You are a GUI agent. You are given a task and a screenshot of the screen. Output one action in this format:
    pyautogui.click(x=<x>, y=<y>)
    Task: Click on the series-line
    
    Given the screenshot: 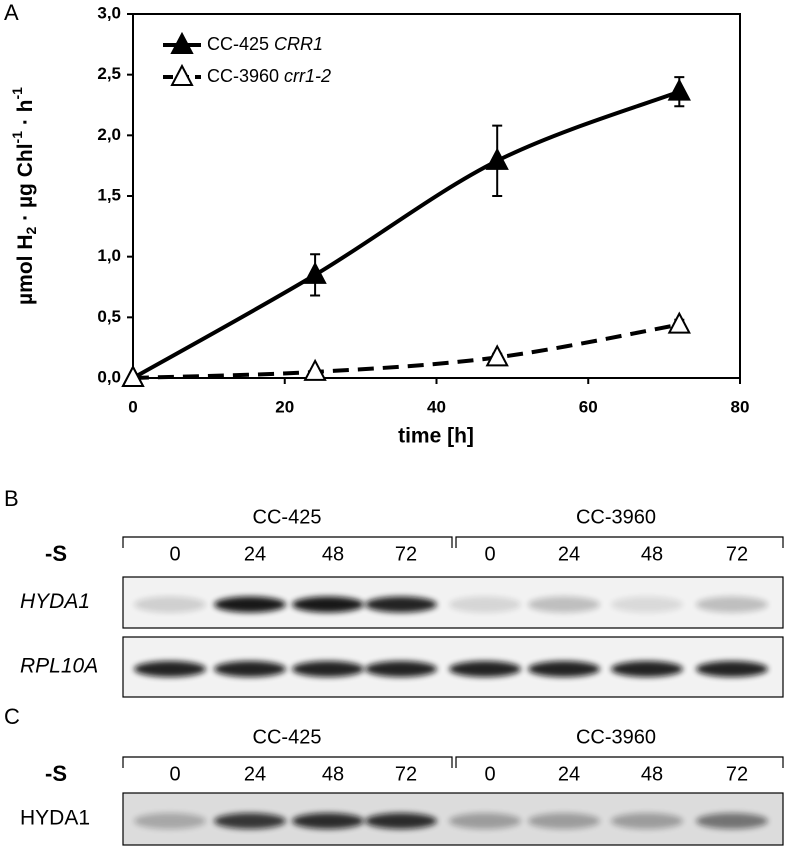 What is the action you would take?
    pyautogui.click(x=406, y=351)
    